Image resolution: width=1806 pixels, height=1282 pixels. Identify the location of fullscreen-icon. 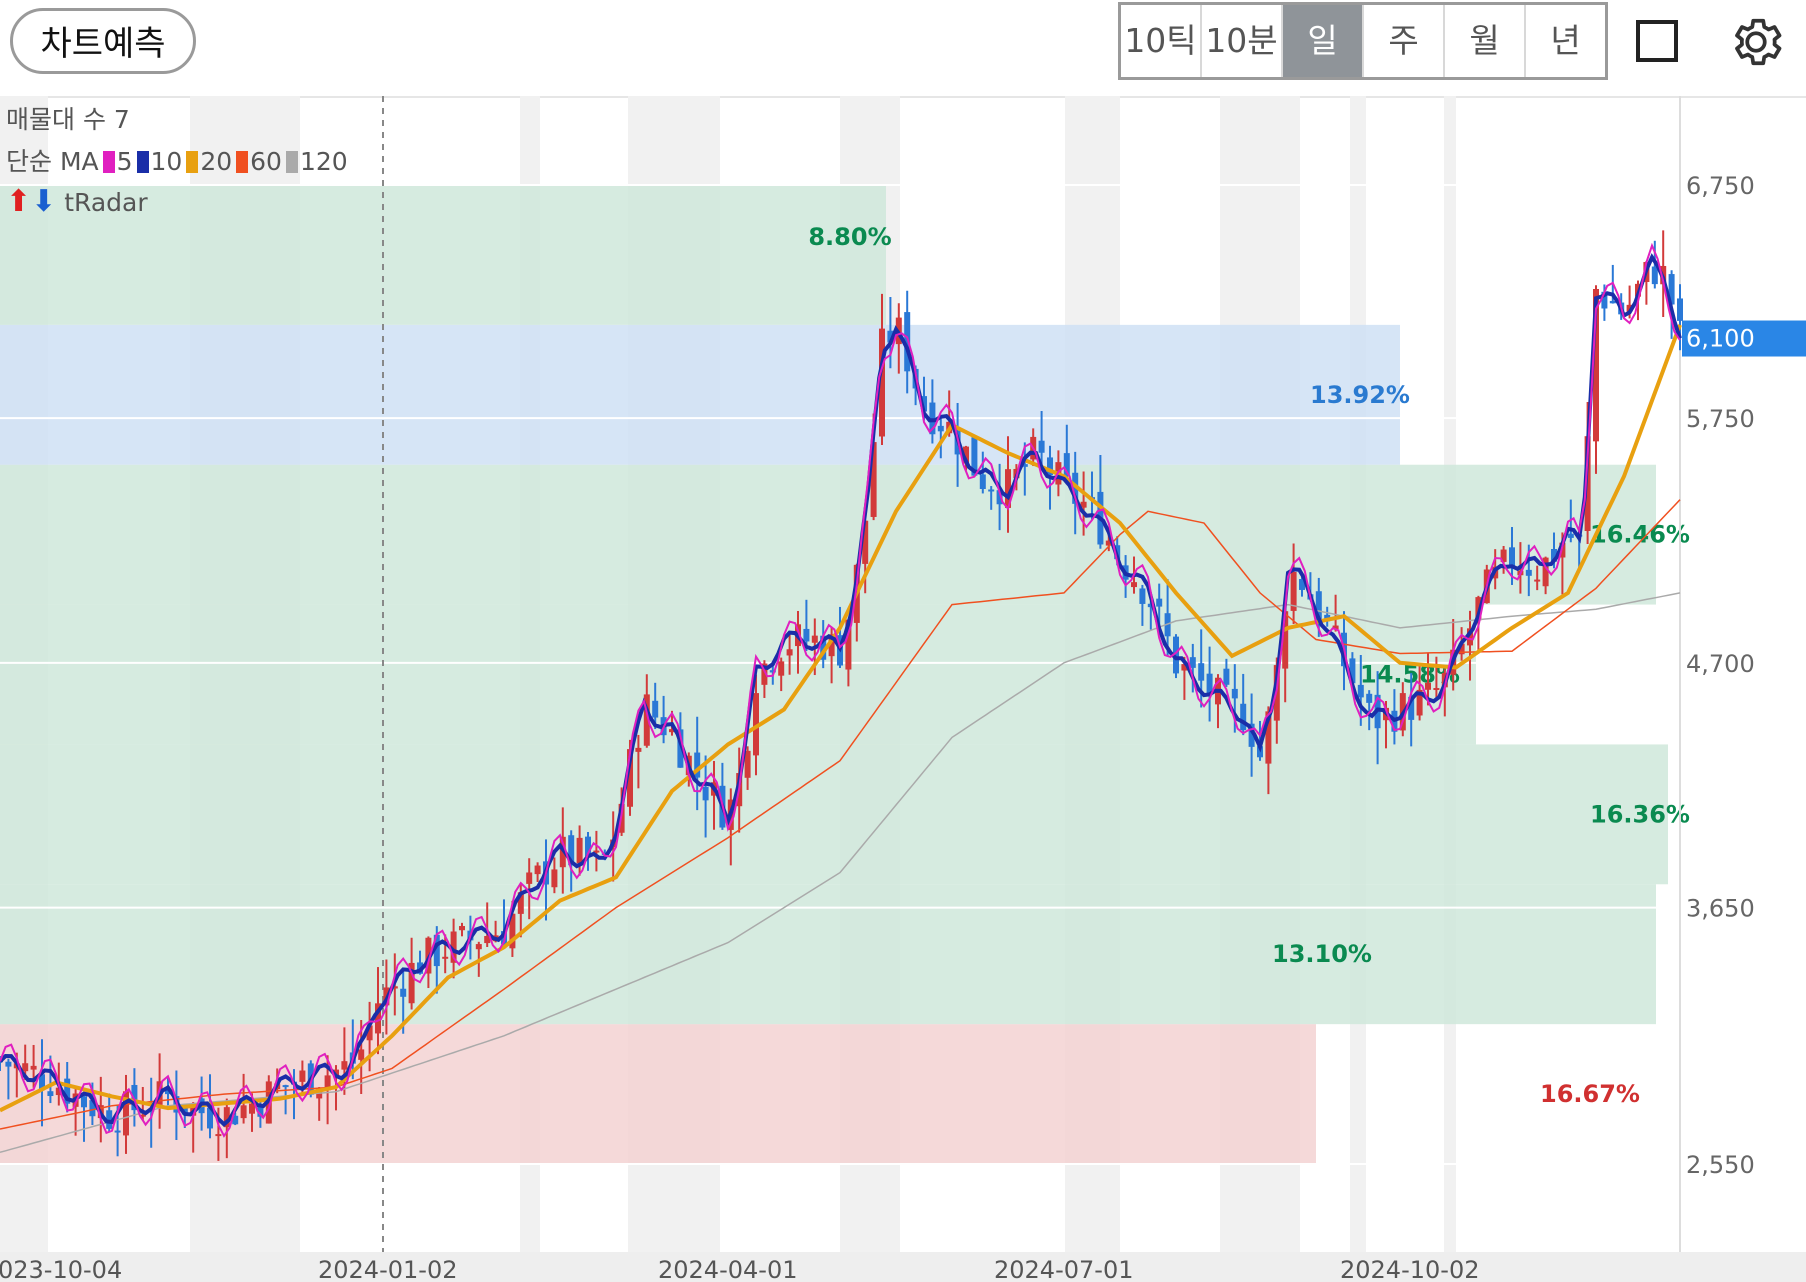
(1657, 41).